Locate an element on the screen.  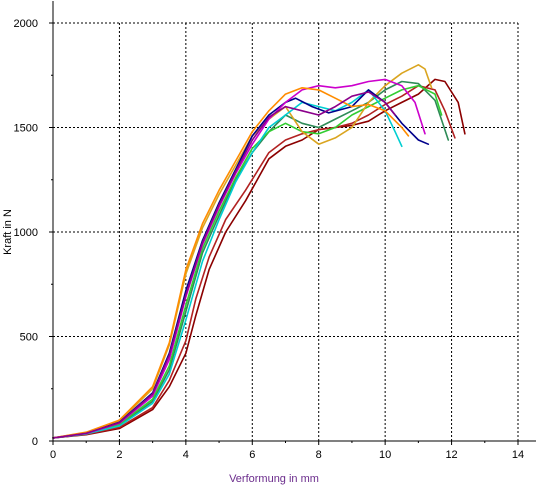
x-tick-label: 2 is located at coordinates (119, 455).